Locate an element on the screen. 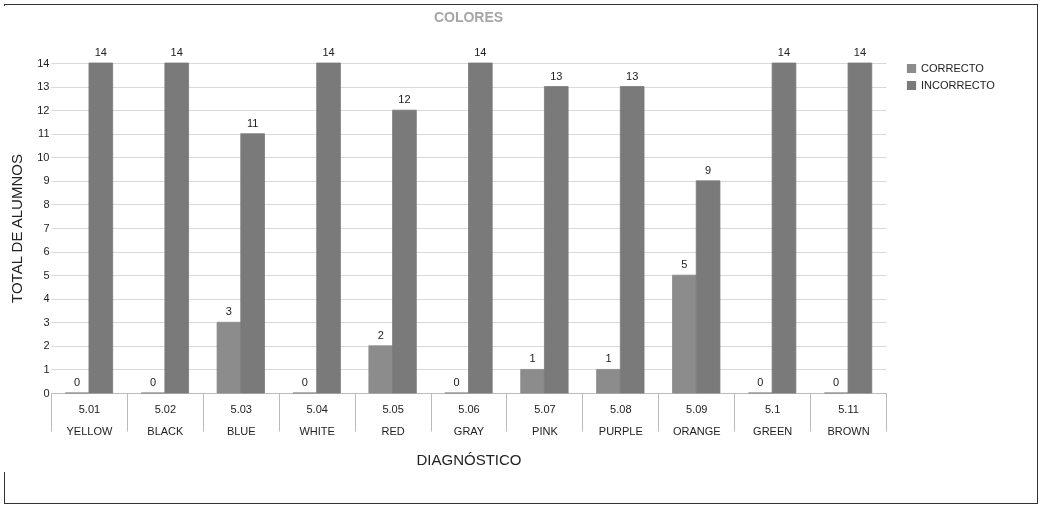  y-tick-label: 4 is located at coordinates (46, 298).